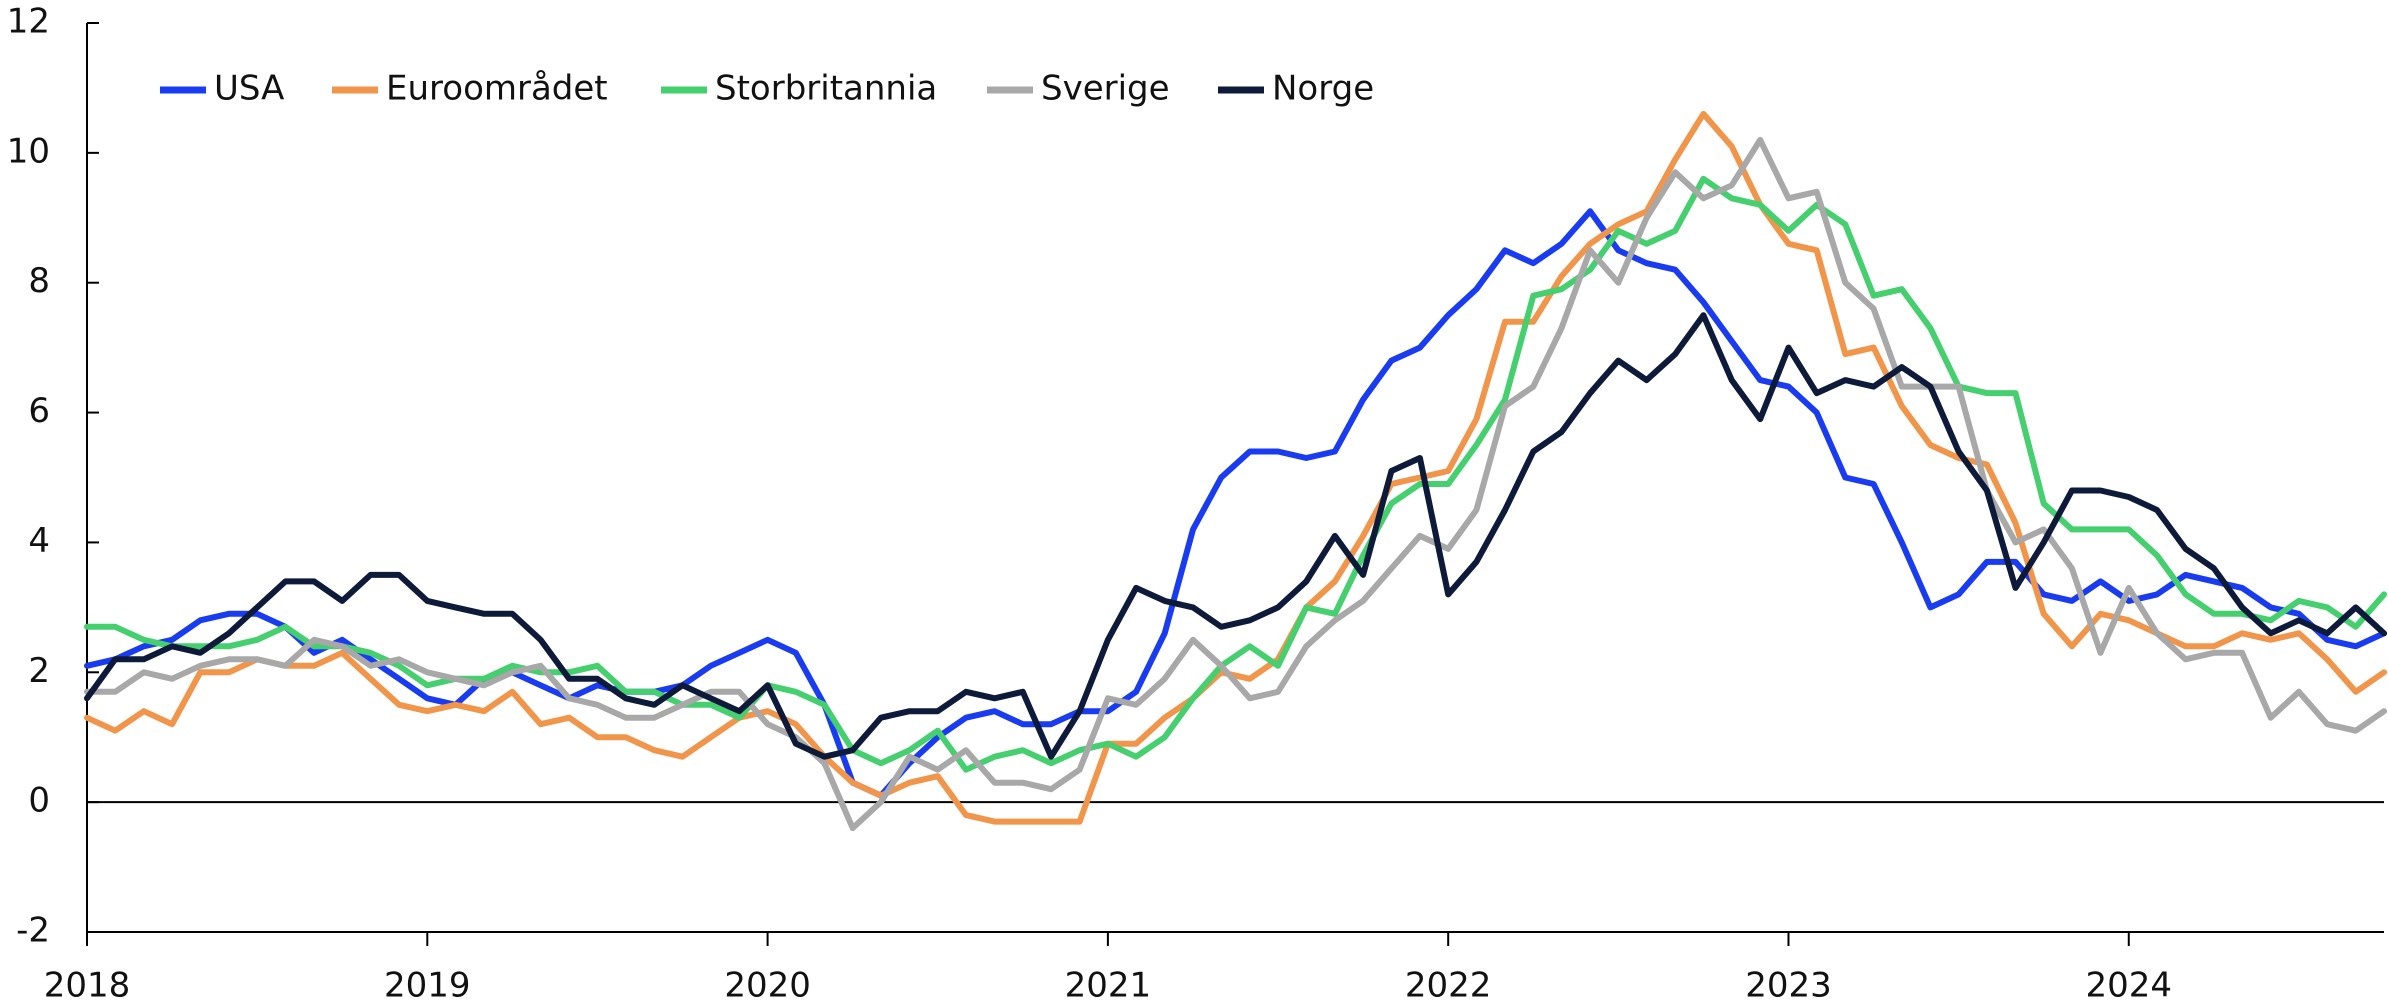 The image size is (2388, 1006). Describe the element at coordinates (1323, 89) in the screenshot. I see `legend-label: Norge` at that location.